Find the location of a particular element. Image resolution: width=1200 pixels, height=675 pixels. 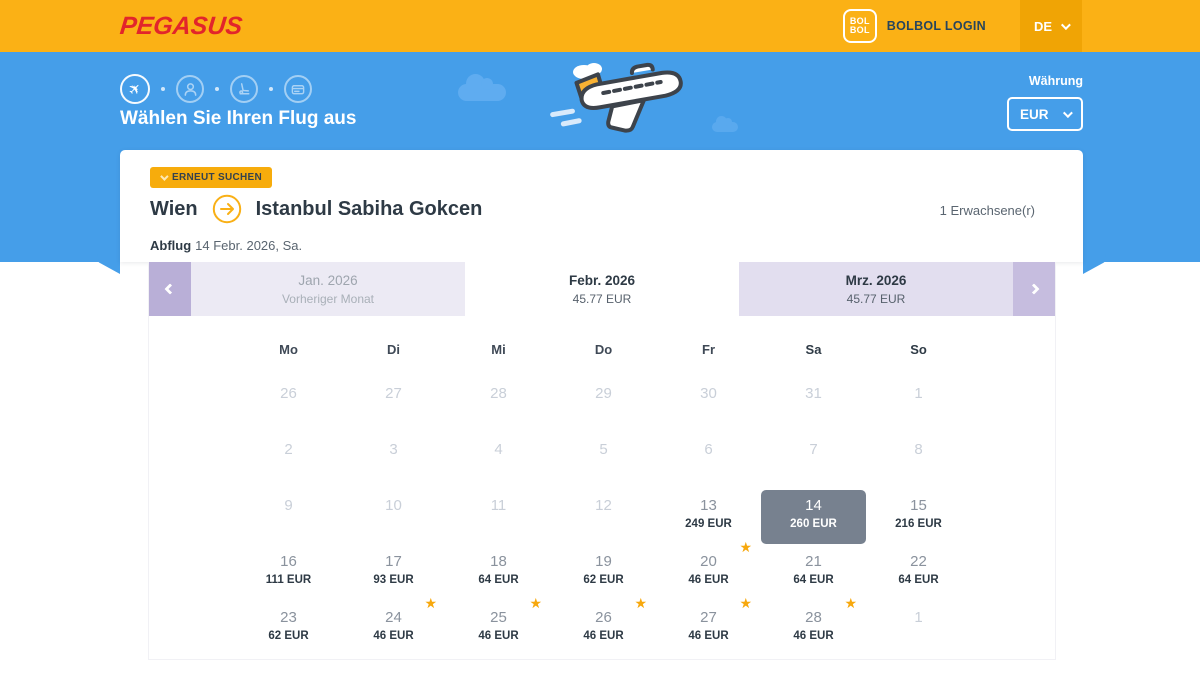

day-price: 93 EUR is located at coordinates (393, 580).